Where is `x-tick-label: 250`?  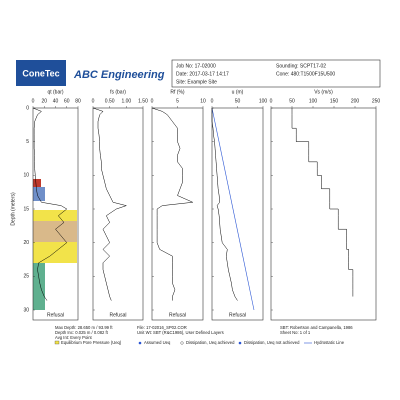 x-tick-label: 250 is located at coordinates (376, 101).